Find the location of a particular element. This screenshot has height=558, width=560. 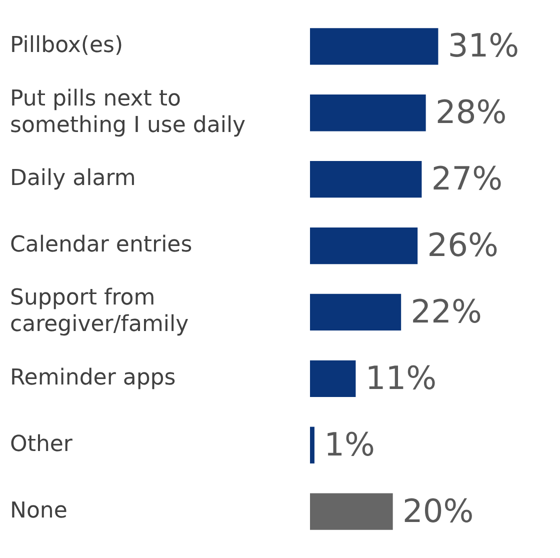

data-label: 31% is located at coordinates (483, 45).